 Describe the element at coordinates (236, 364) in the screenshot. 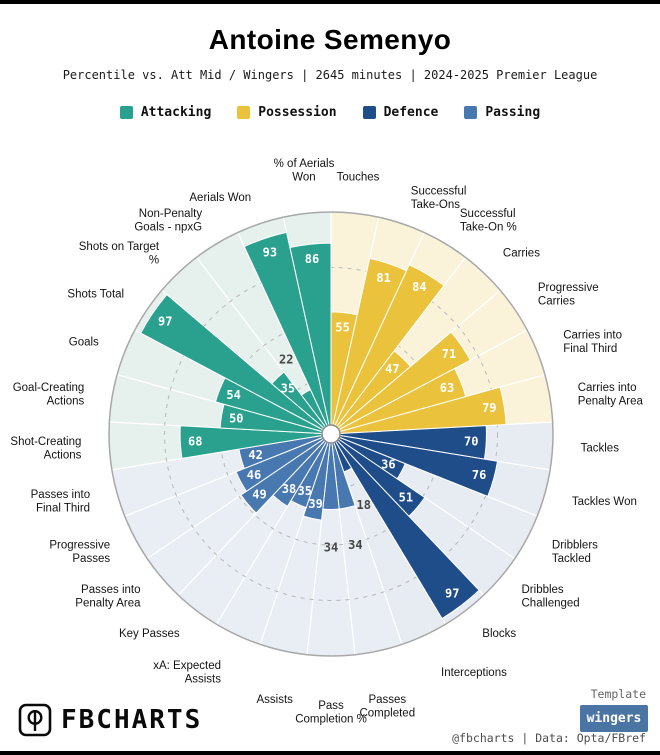

I see `wedge-shots-total` at that location.